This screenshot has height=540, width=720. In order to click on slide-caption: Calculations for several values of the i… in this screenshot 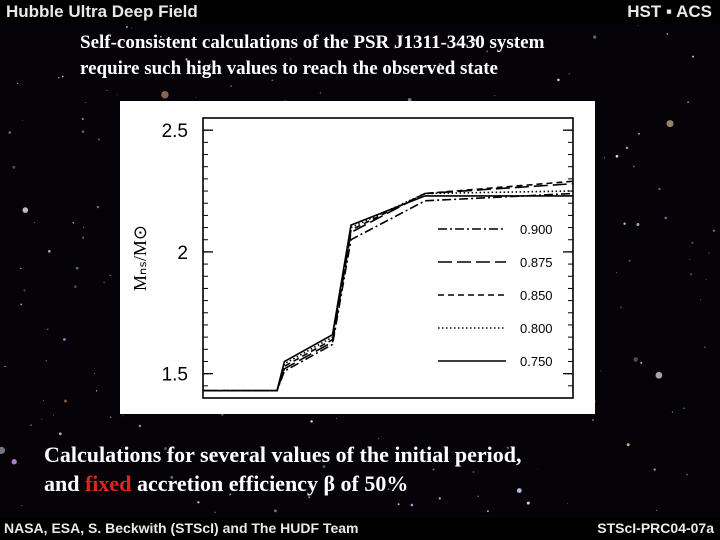, I will do `click(374, 469)`.